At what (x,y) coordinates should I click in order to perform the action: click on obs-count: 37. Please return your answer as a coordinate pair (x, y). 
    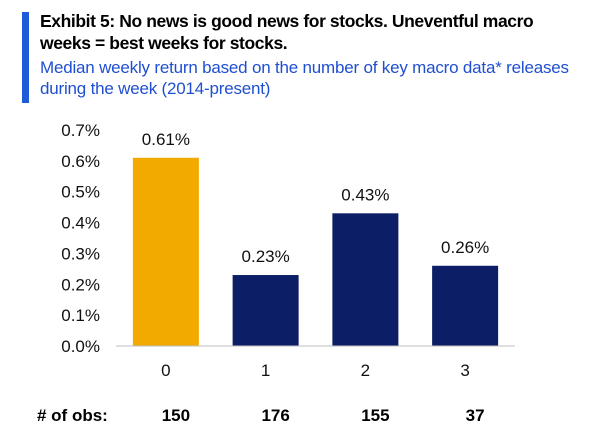
    Looking at the image, I should click on (475, 415).